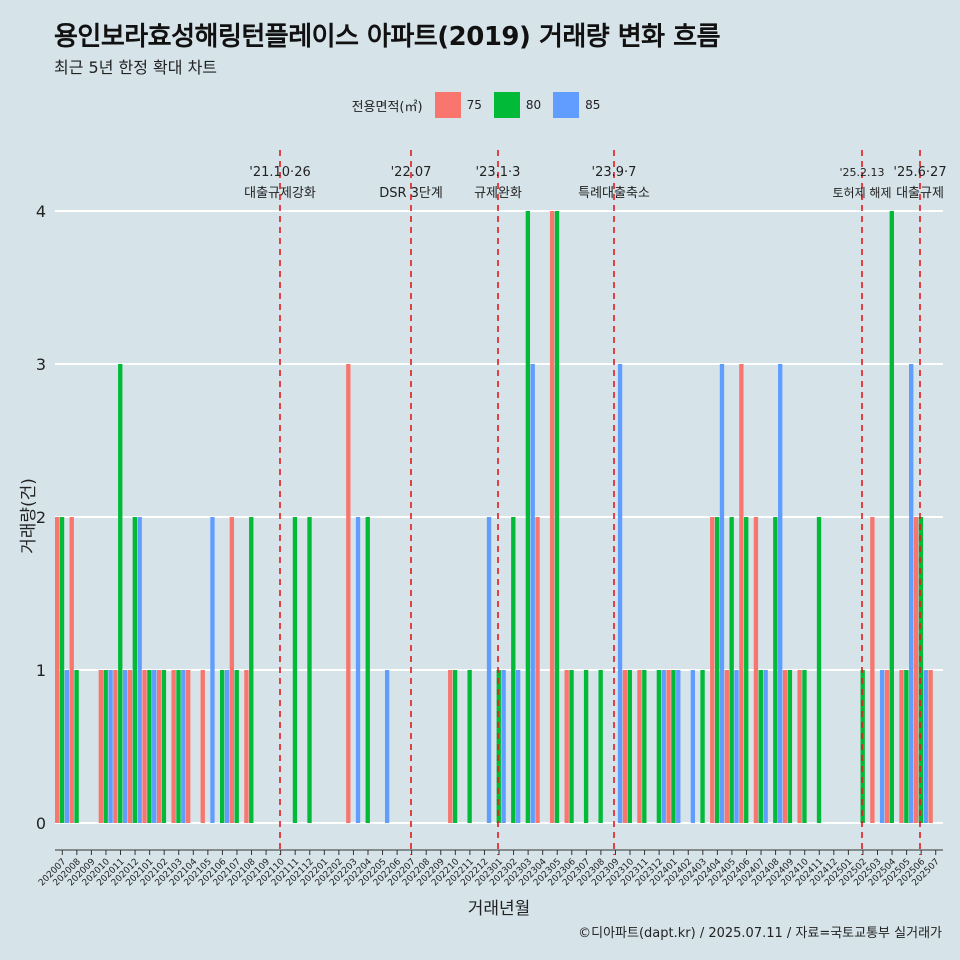 Image resolution: width=960 pixels, height=960 pixels. I want to click on legend-item-75: 75, so click(460, 105).